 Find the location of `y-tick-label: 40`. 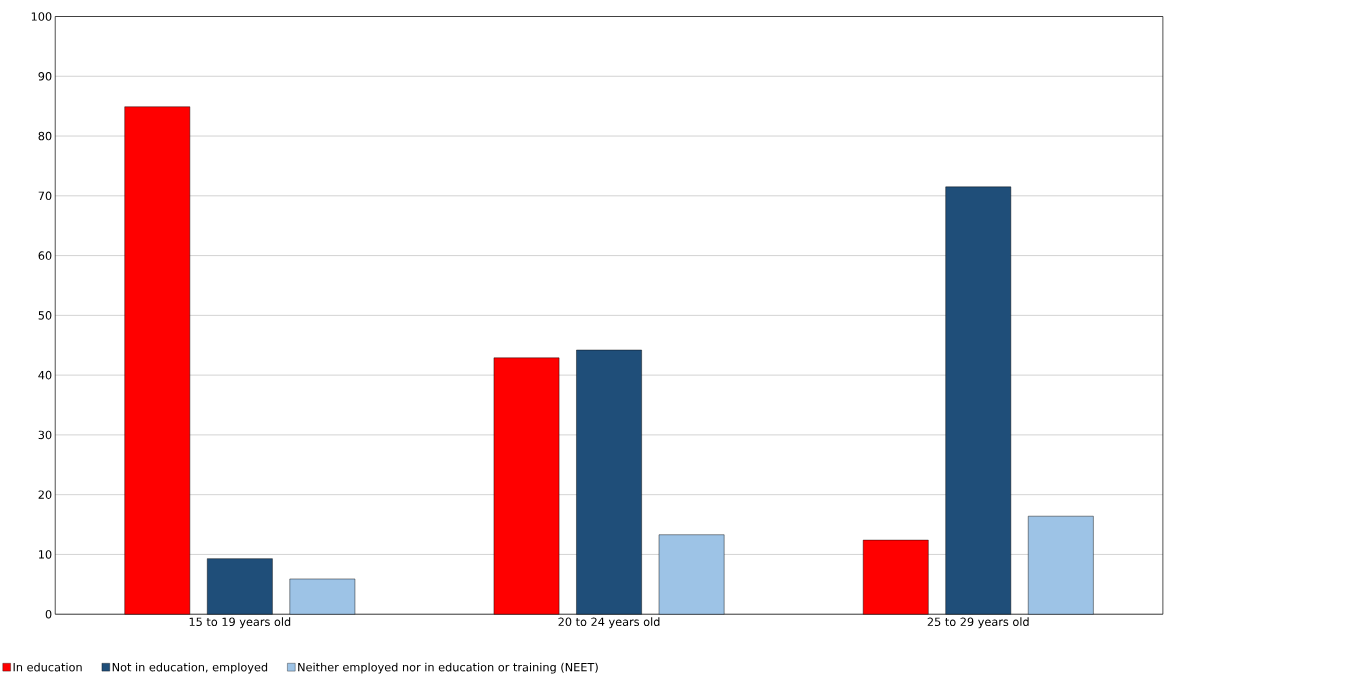

y-tick-label: 40 is located at coordinates (45, 375).